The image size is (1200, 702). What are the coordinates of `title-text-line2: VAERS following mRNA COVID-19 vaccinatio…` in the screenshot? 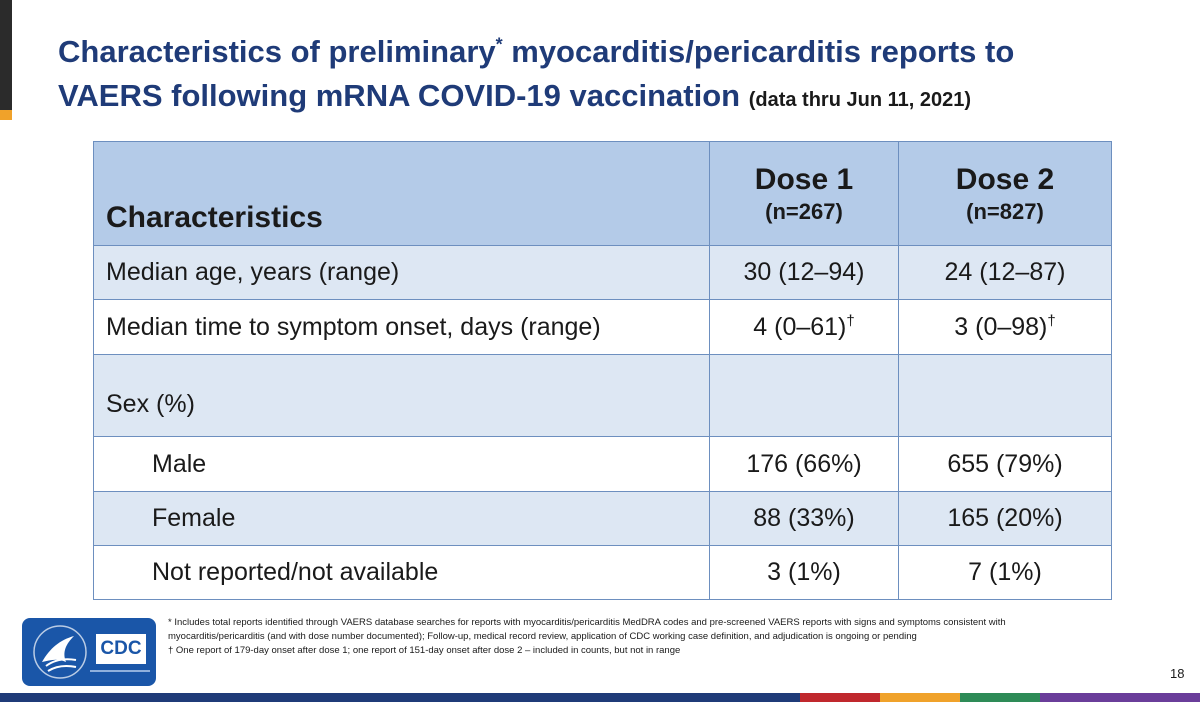 It's located at (399, 95).